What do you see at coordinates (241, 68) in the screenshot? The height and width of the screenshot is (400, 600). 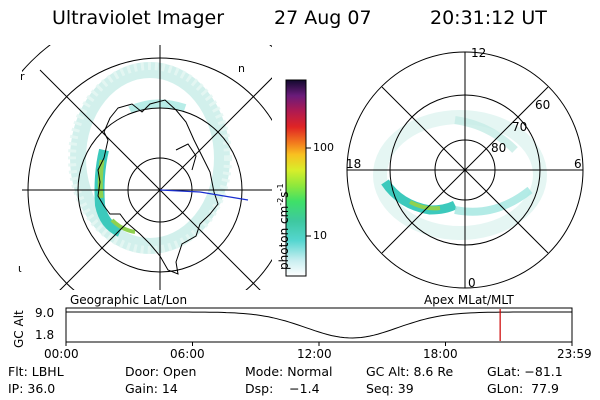 I see `corner-label: n` at bounding box center [241, 68].